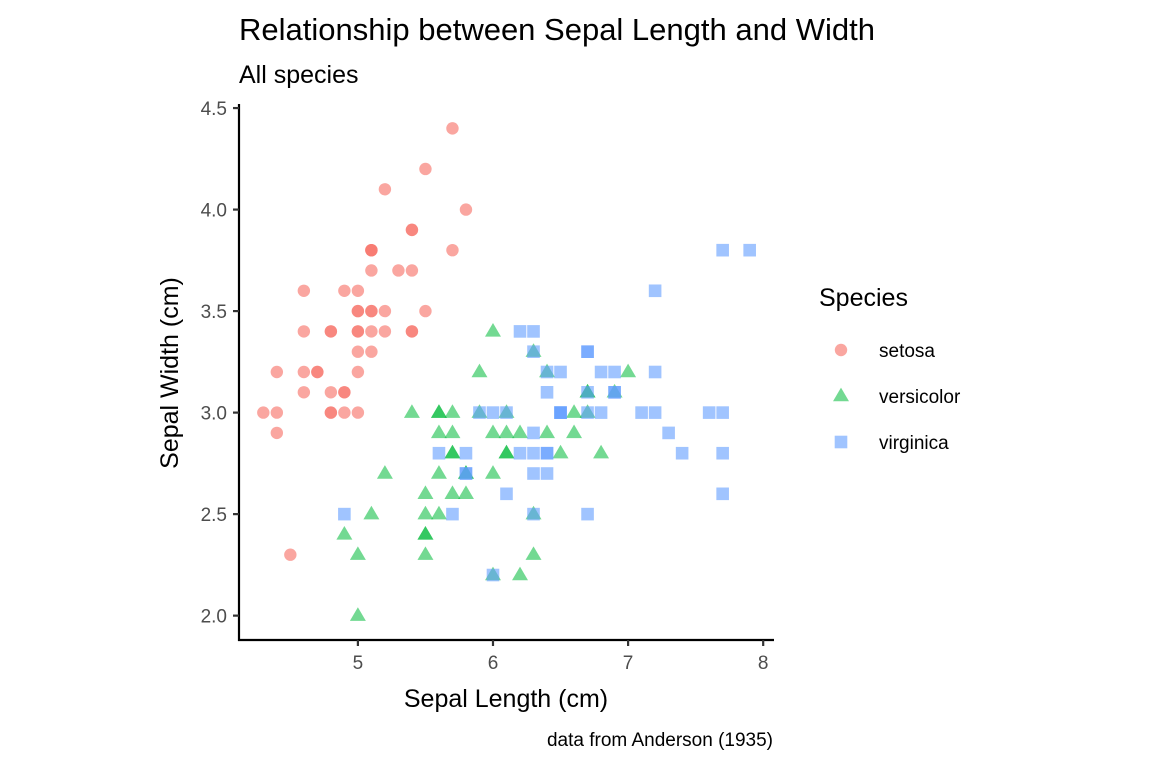  What do you see at coordinates (214, 414) in the screenshot?
I see `y-tick-label: 3.0` at bounding box center [214, 414].